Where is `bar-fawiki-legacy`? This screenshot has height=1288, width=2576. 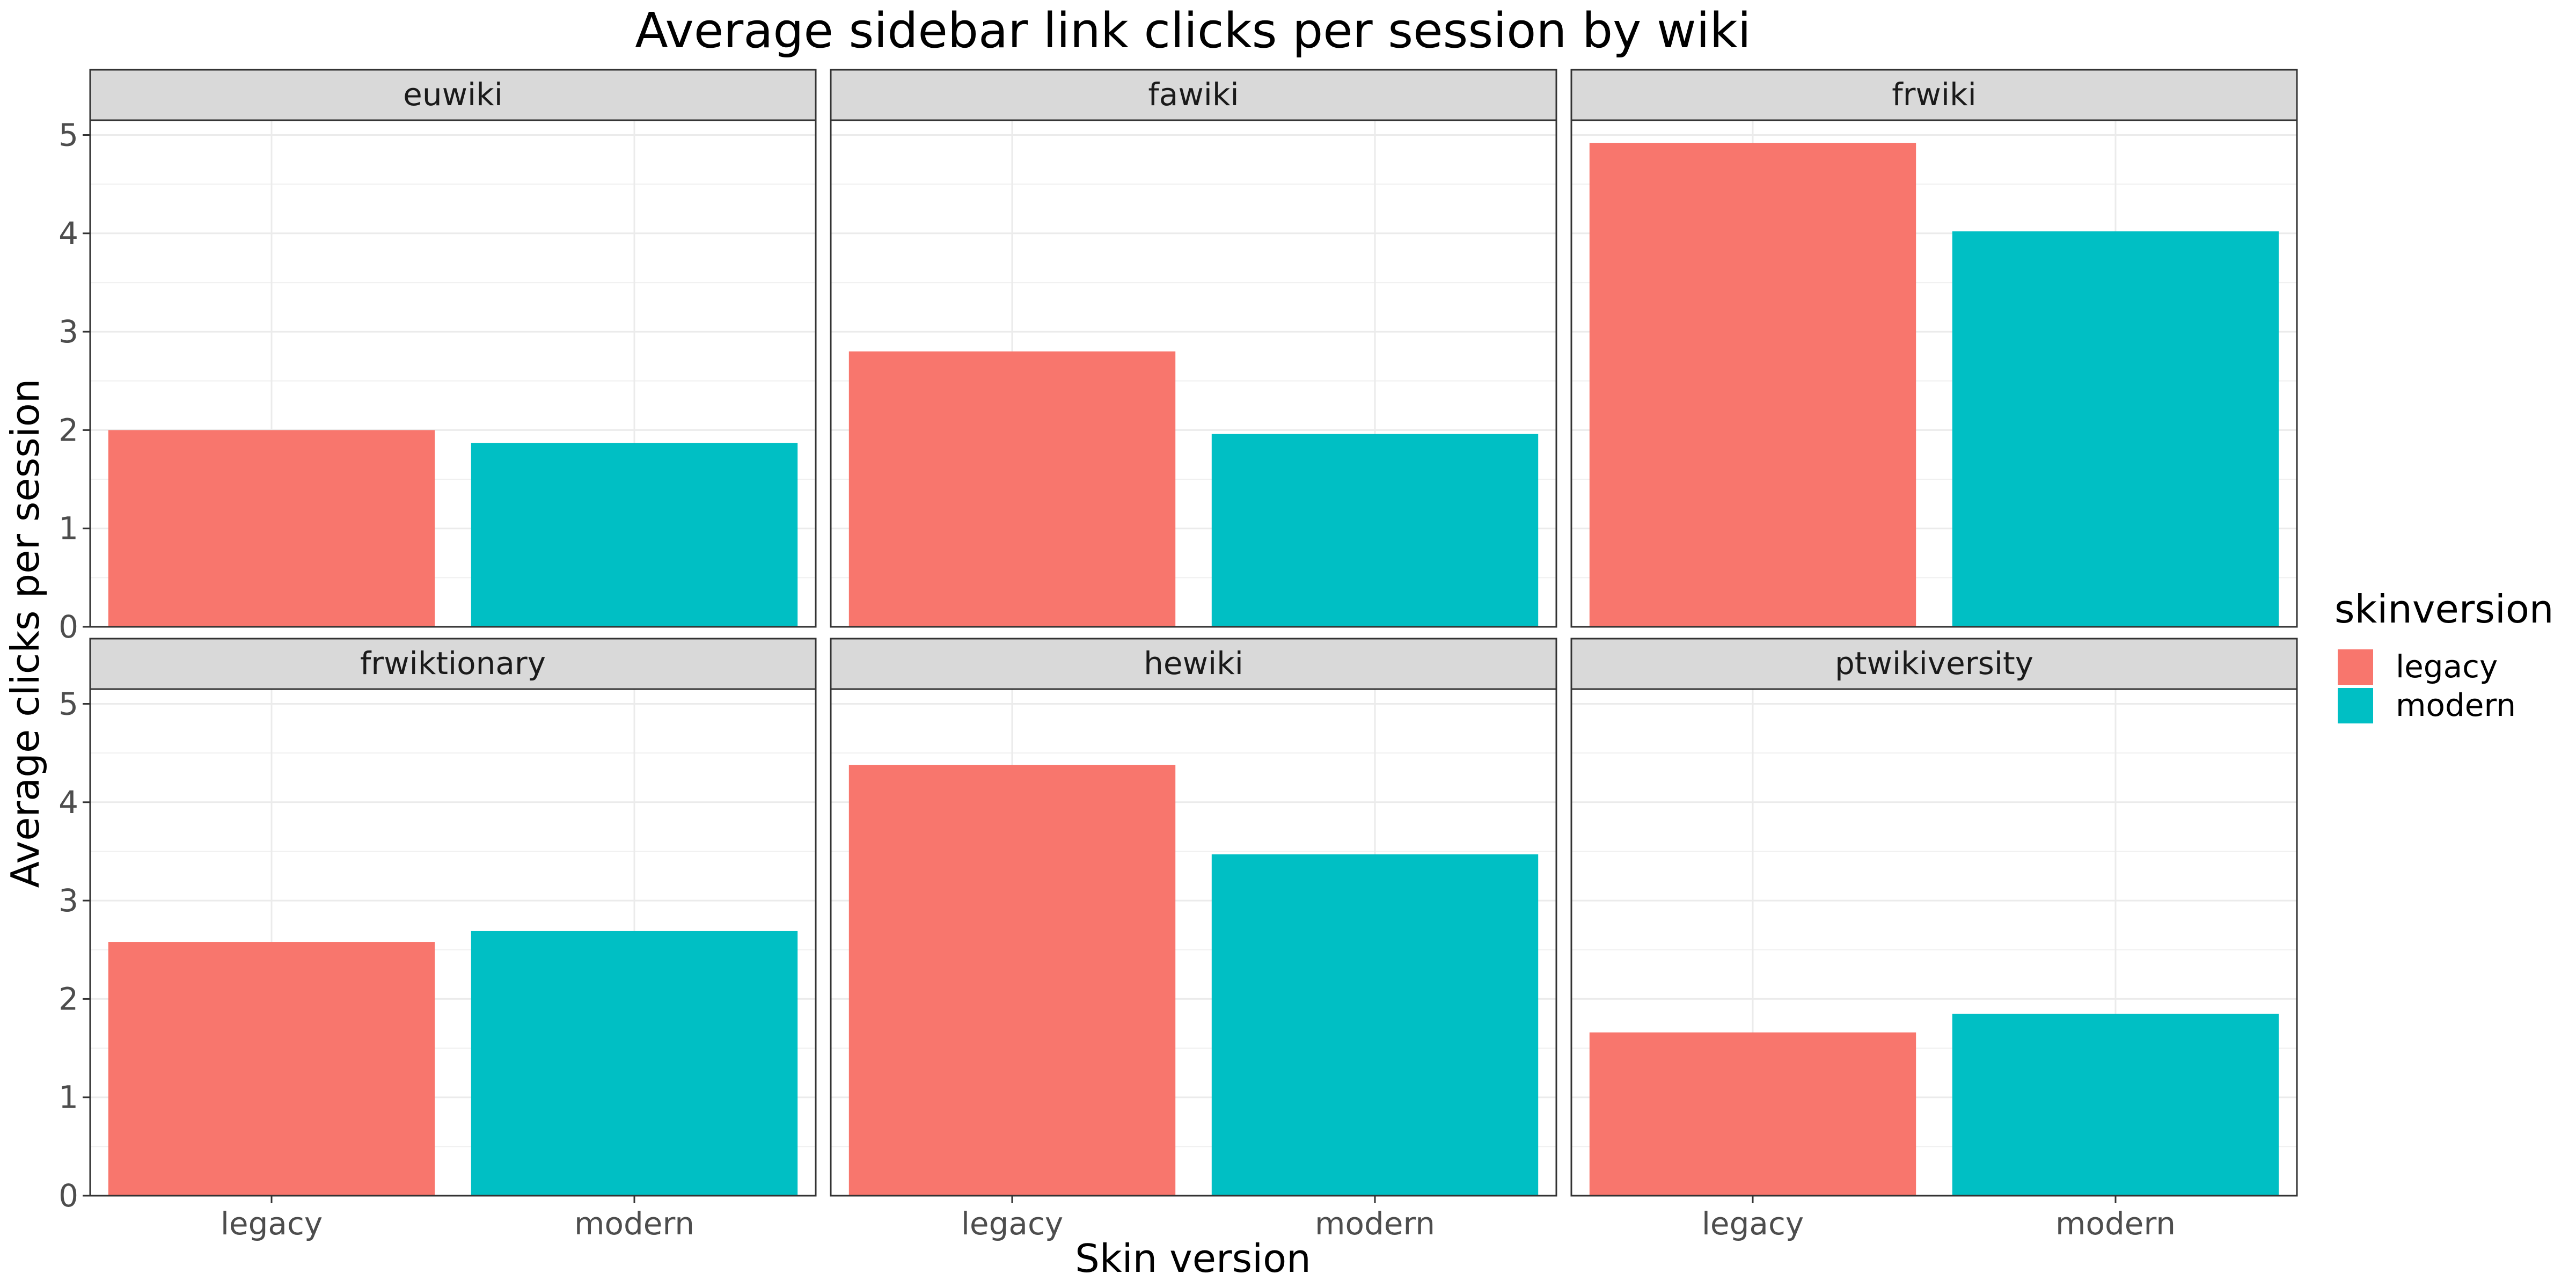 bar-fawiki-legacy is located at coordinates (1012, 489).